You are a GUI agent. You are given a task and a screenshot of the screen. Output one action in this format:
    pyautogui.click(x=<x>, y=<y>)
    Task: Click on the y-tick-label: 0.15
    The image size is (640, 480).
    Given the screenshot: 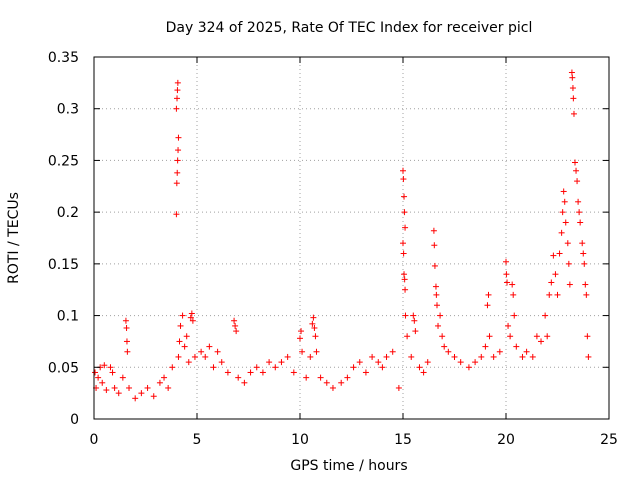 What is the action you would take?
    pyautogui.click(x=63, y=265)
    